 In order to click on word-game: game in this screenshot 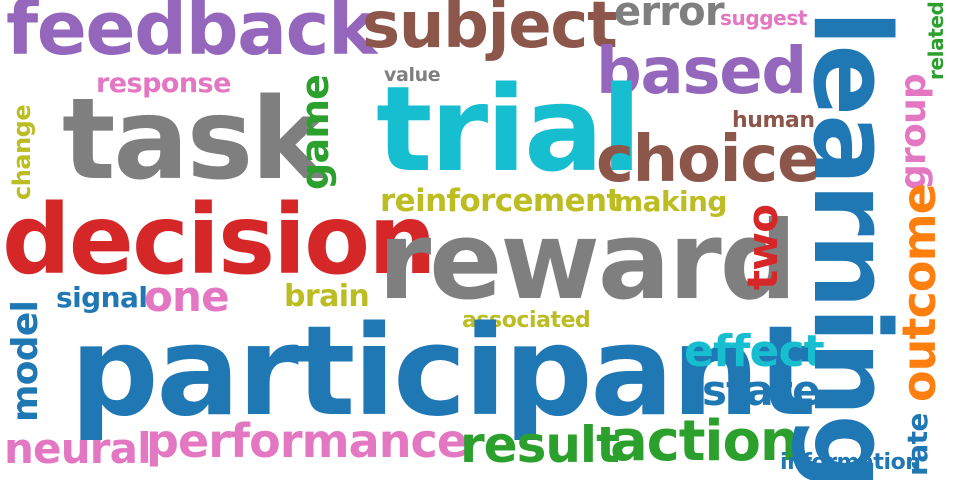, I will do `click(315, 132)`.